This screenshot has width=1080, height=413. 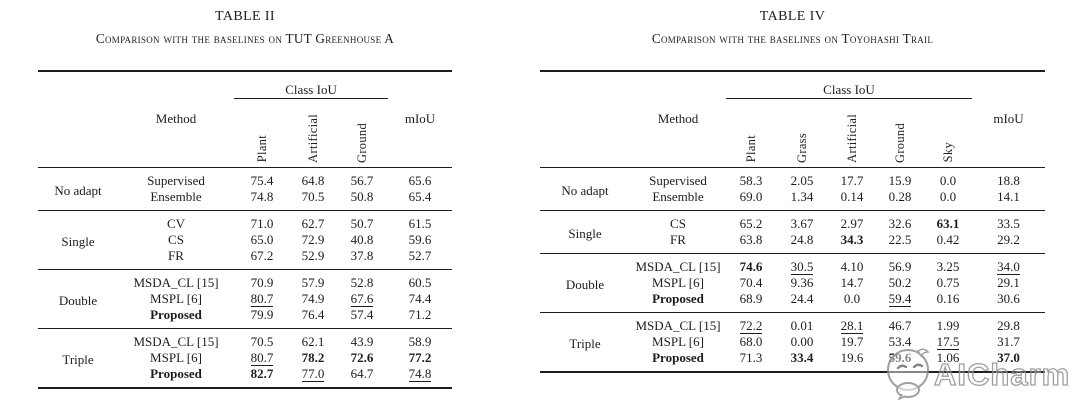 I want to click on miou-cell: 29.2, so click(x=1008, y=239).